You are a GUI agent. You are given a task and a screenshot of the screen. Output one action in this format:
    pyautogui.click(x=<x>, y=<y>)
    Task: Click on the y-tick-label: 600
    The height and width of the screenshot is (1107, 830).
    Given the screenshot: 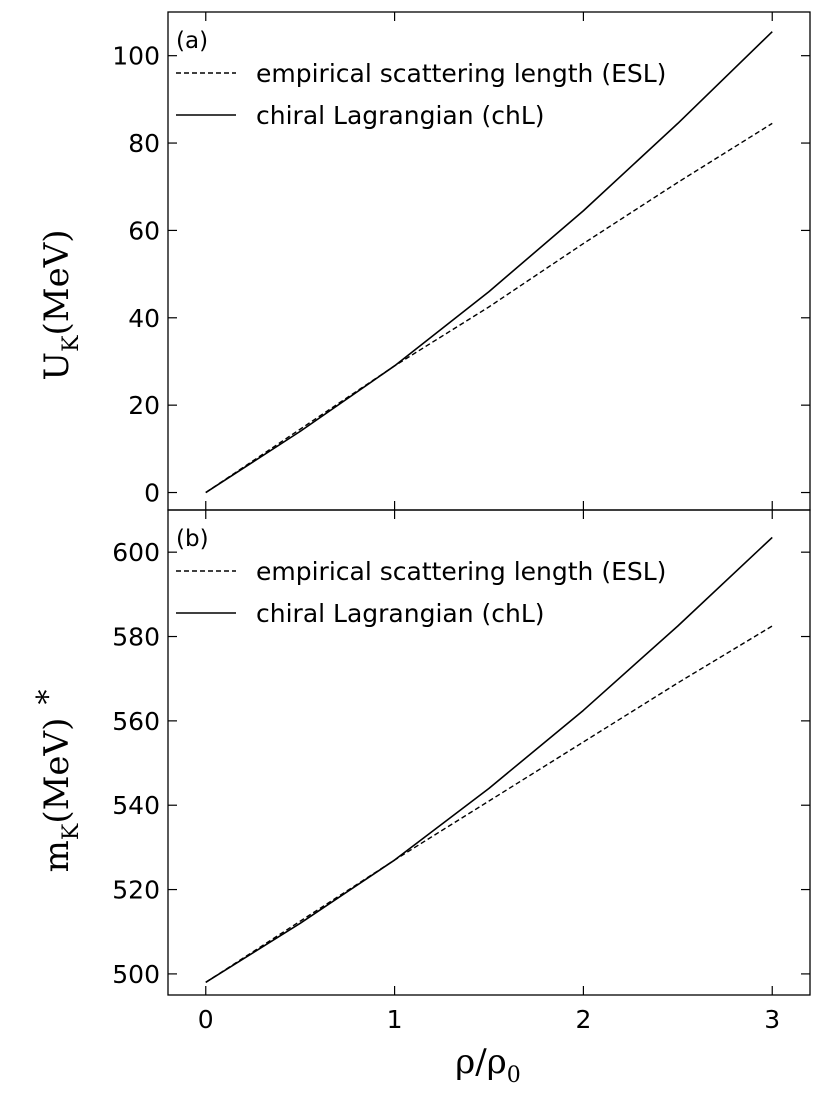 What is the action you would take?
    pyautogui.click(x=136, y=552)
    